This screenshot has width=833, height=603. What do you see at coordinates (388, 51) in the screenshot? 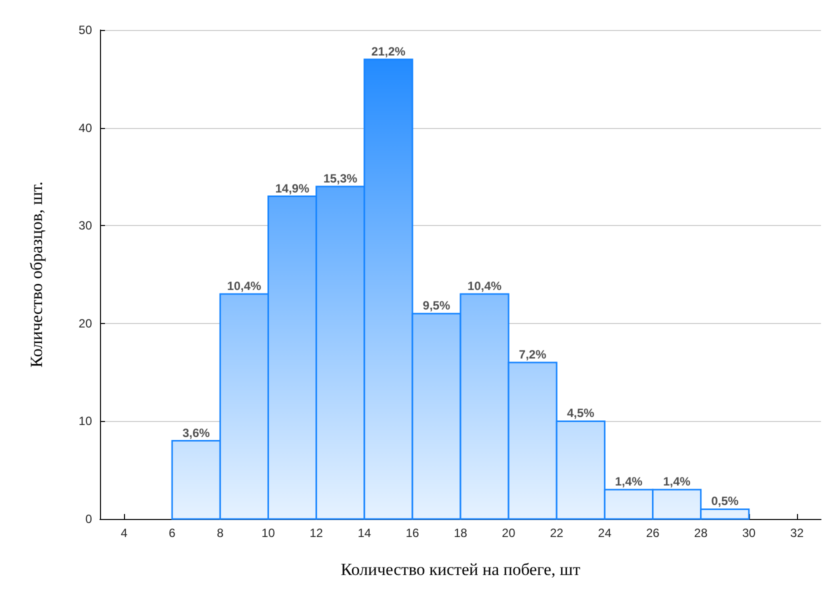
I see `annotation: 21,2%` at bounding box center [388, 51].